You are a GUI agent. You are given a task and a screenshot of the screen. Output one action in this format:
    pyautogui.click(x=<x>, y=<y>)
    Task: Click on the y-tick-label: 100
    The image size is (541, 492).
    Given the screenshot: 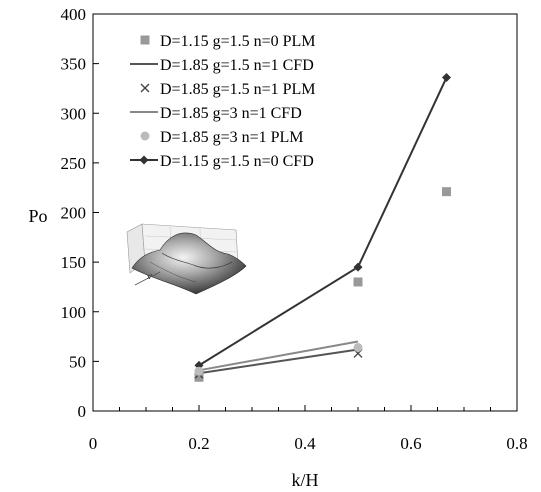 What is the action you would take?
    pyautogui.click(x=74, y=312)
    